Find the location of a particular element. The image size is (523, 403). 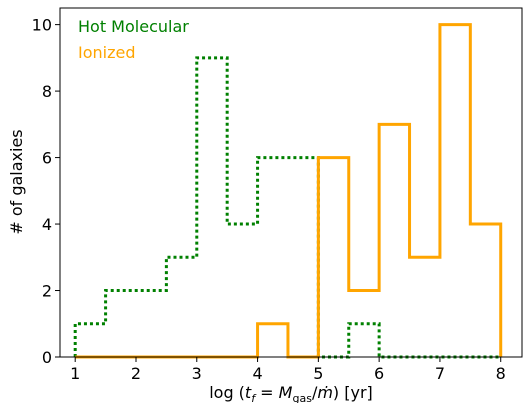

y-tick-label: 8 is located at coordinates (47, 91).